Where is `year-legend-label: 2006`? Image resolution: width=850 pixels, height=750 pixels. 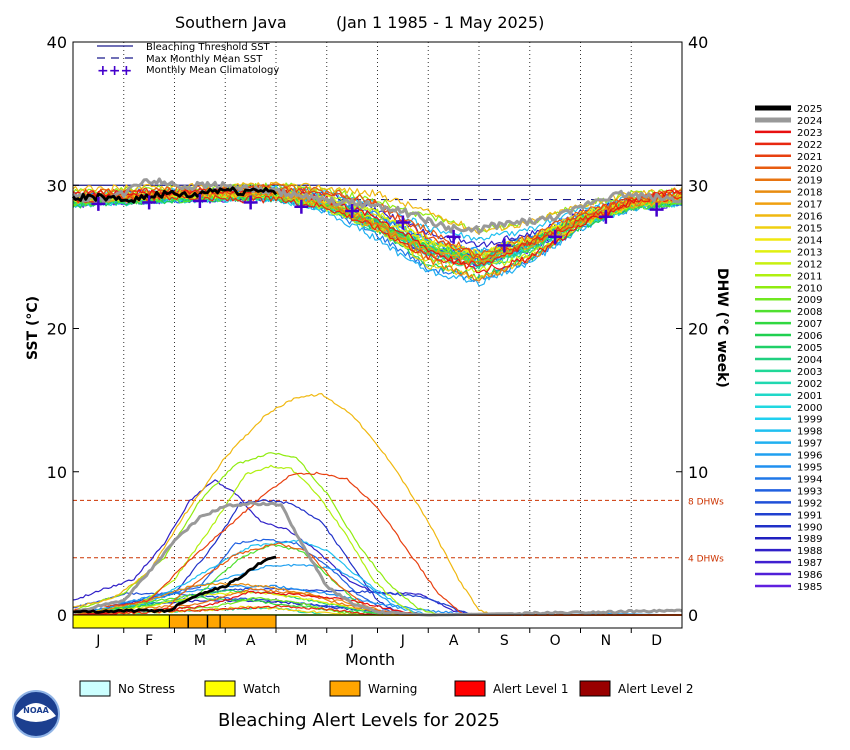
year-legend-label: 2006 is located at coordinates (809, 336).